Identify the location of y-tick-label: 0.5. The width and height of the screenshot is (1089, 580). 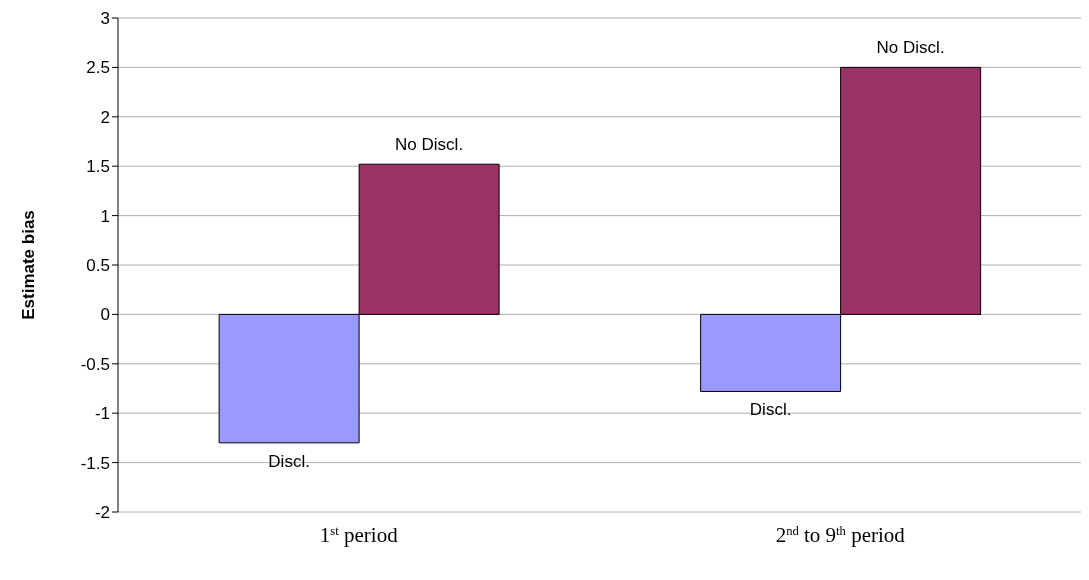
(98, 266).